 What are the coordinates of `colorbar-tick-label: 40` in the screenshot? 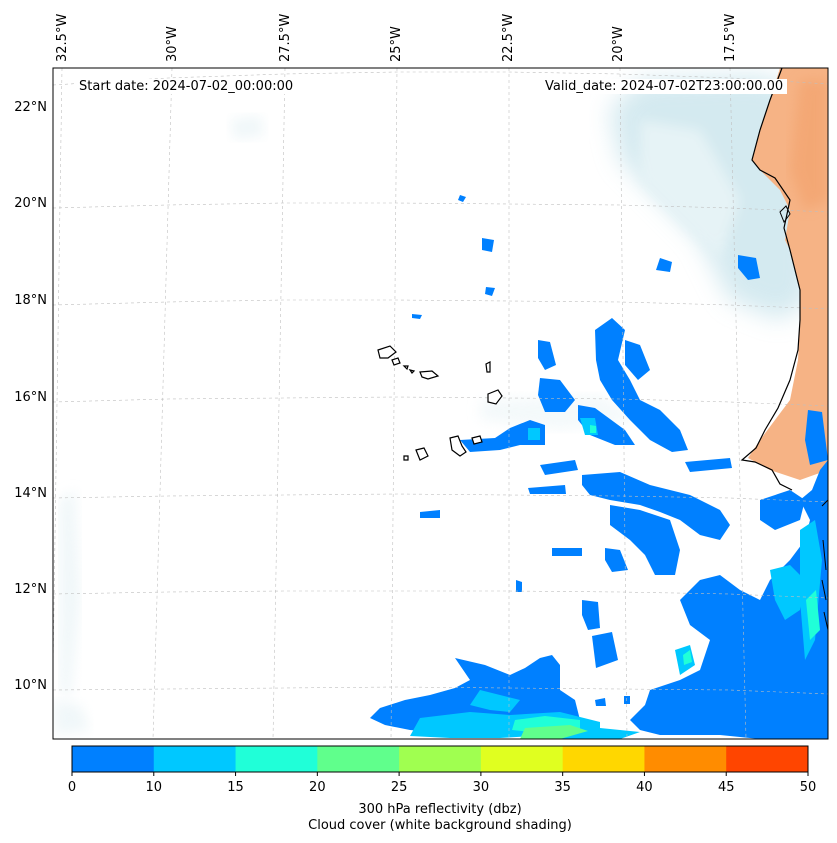 It's located at (644, 787).